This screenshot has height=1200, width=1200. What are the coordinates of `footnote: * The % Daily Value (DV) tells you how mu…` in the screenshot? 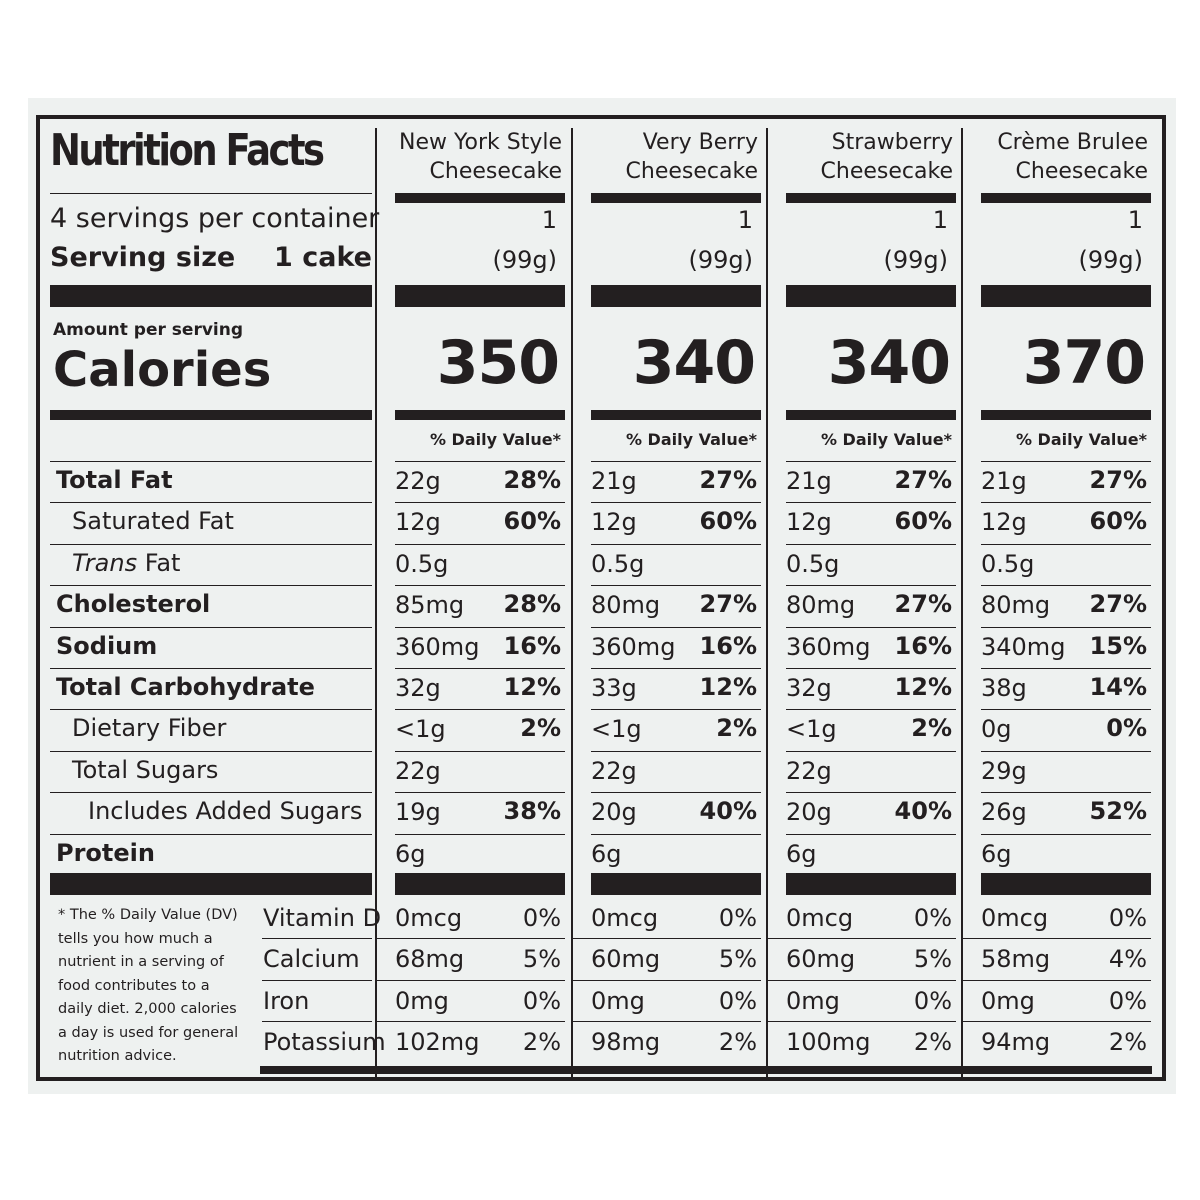 It's located at (148, 986).